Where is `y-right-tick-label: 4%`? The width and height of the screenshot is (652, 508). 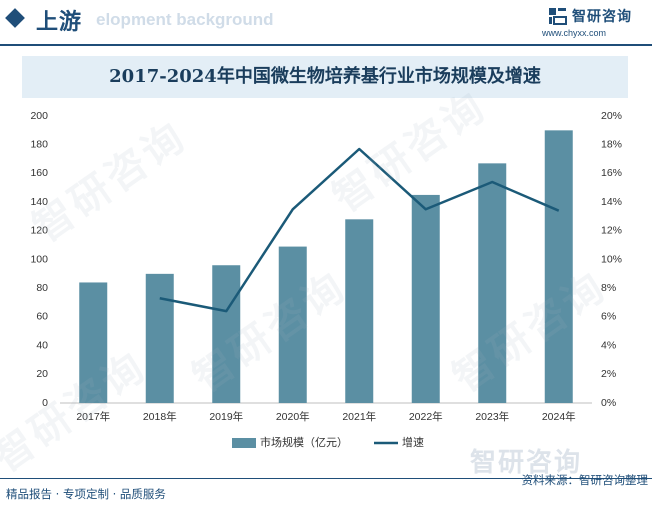
y-right-tick-label: 4% is located at coordinates (608, 345).